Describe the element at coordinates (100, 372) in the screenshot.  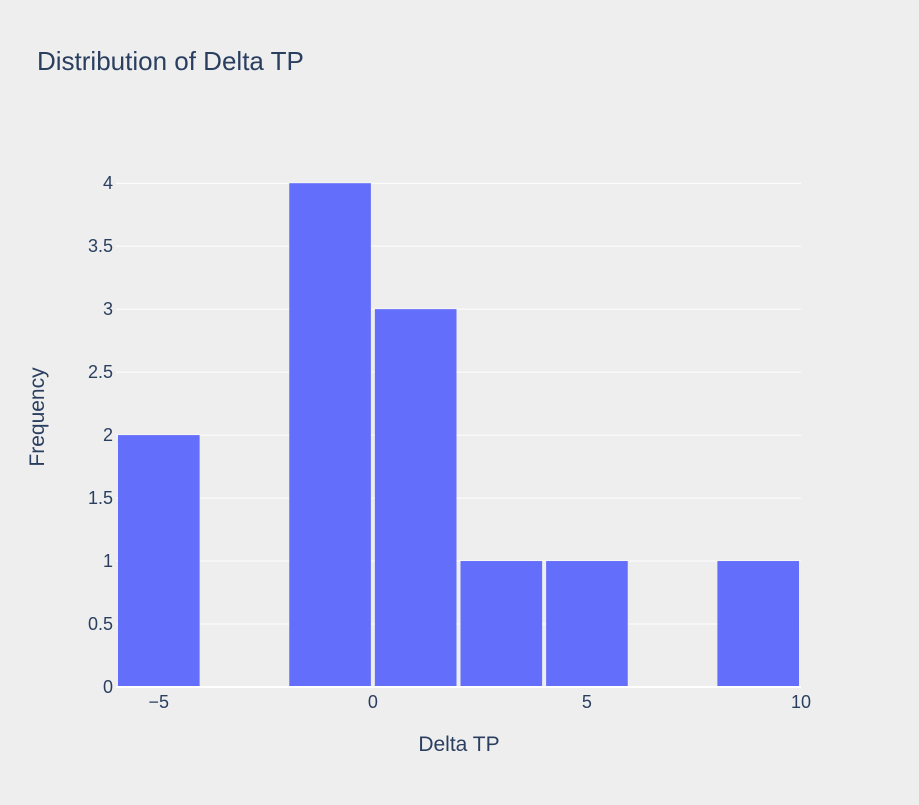
I see `y-tick-label-5: 2.5` at that location.